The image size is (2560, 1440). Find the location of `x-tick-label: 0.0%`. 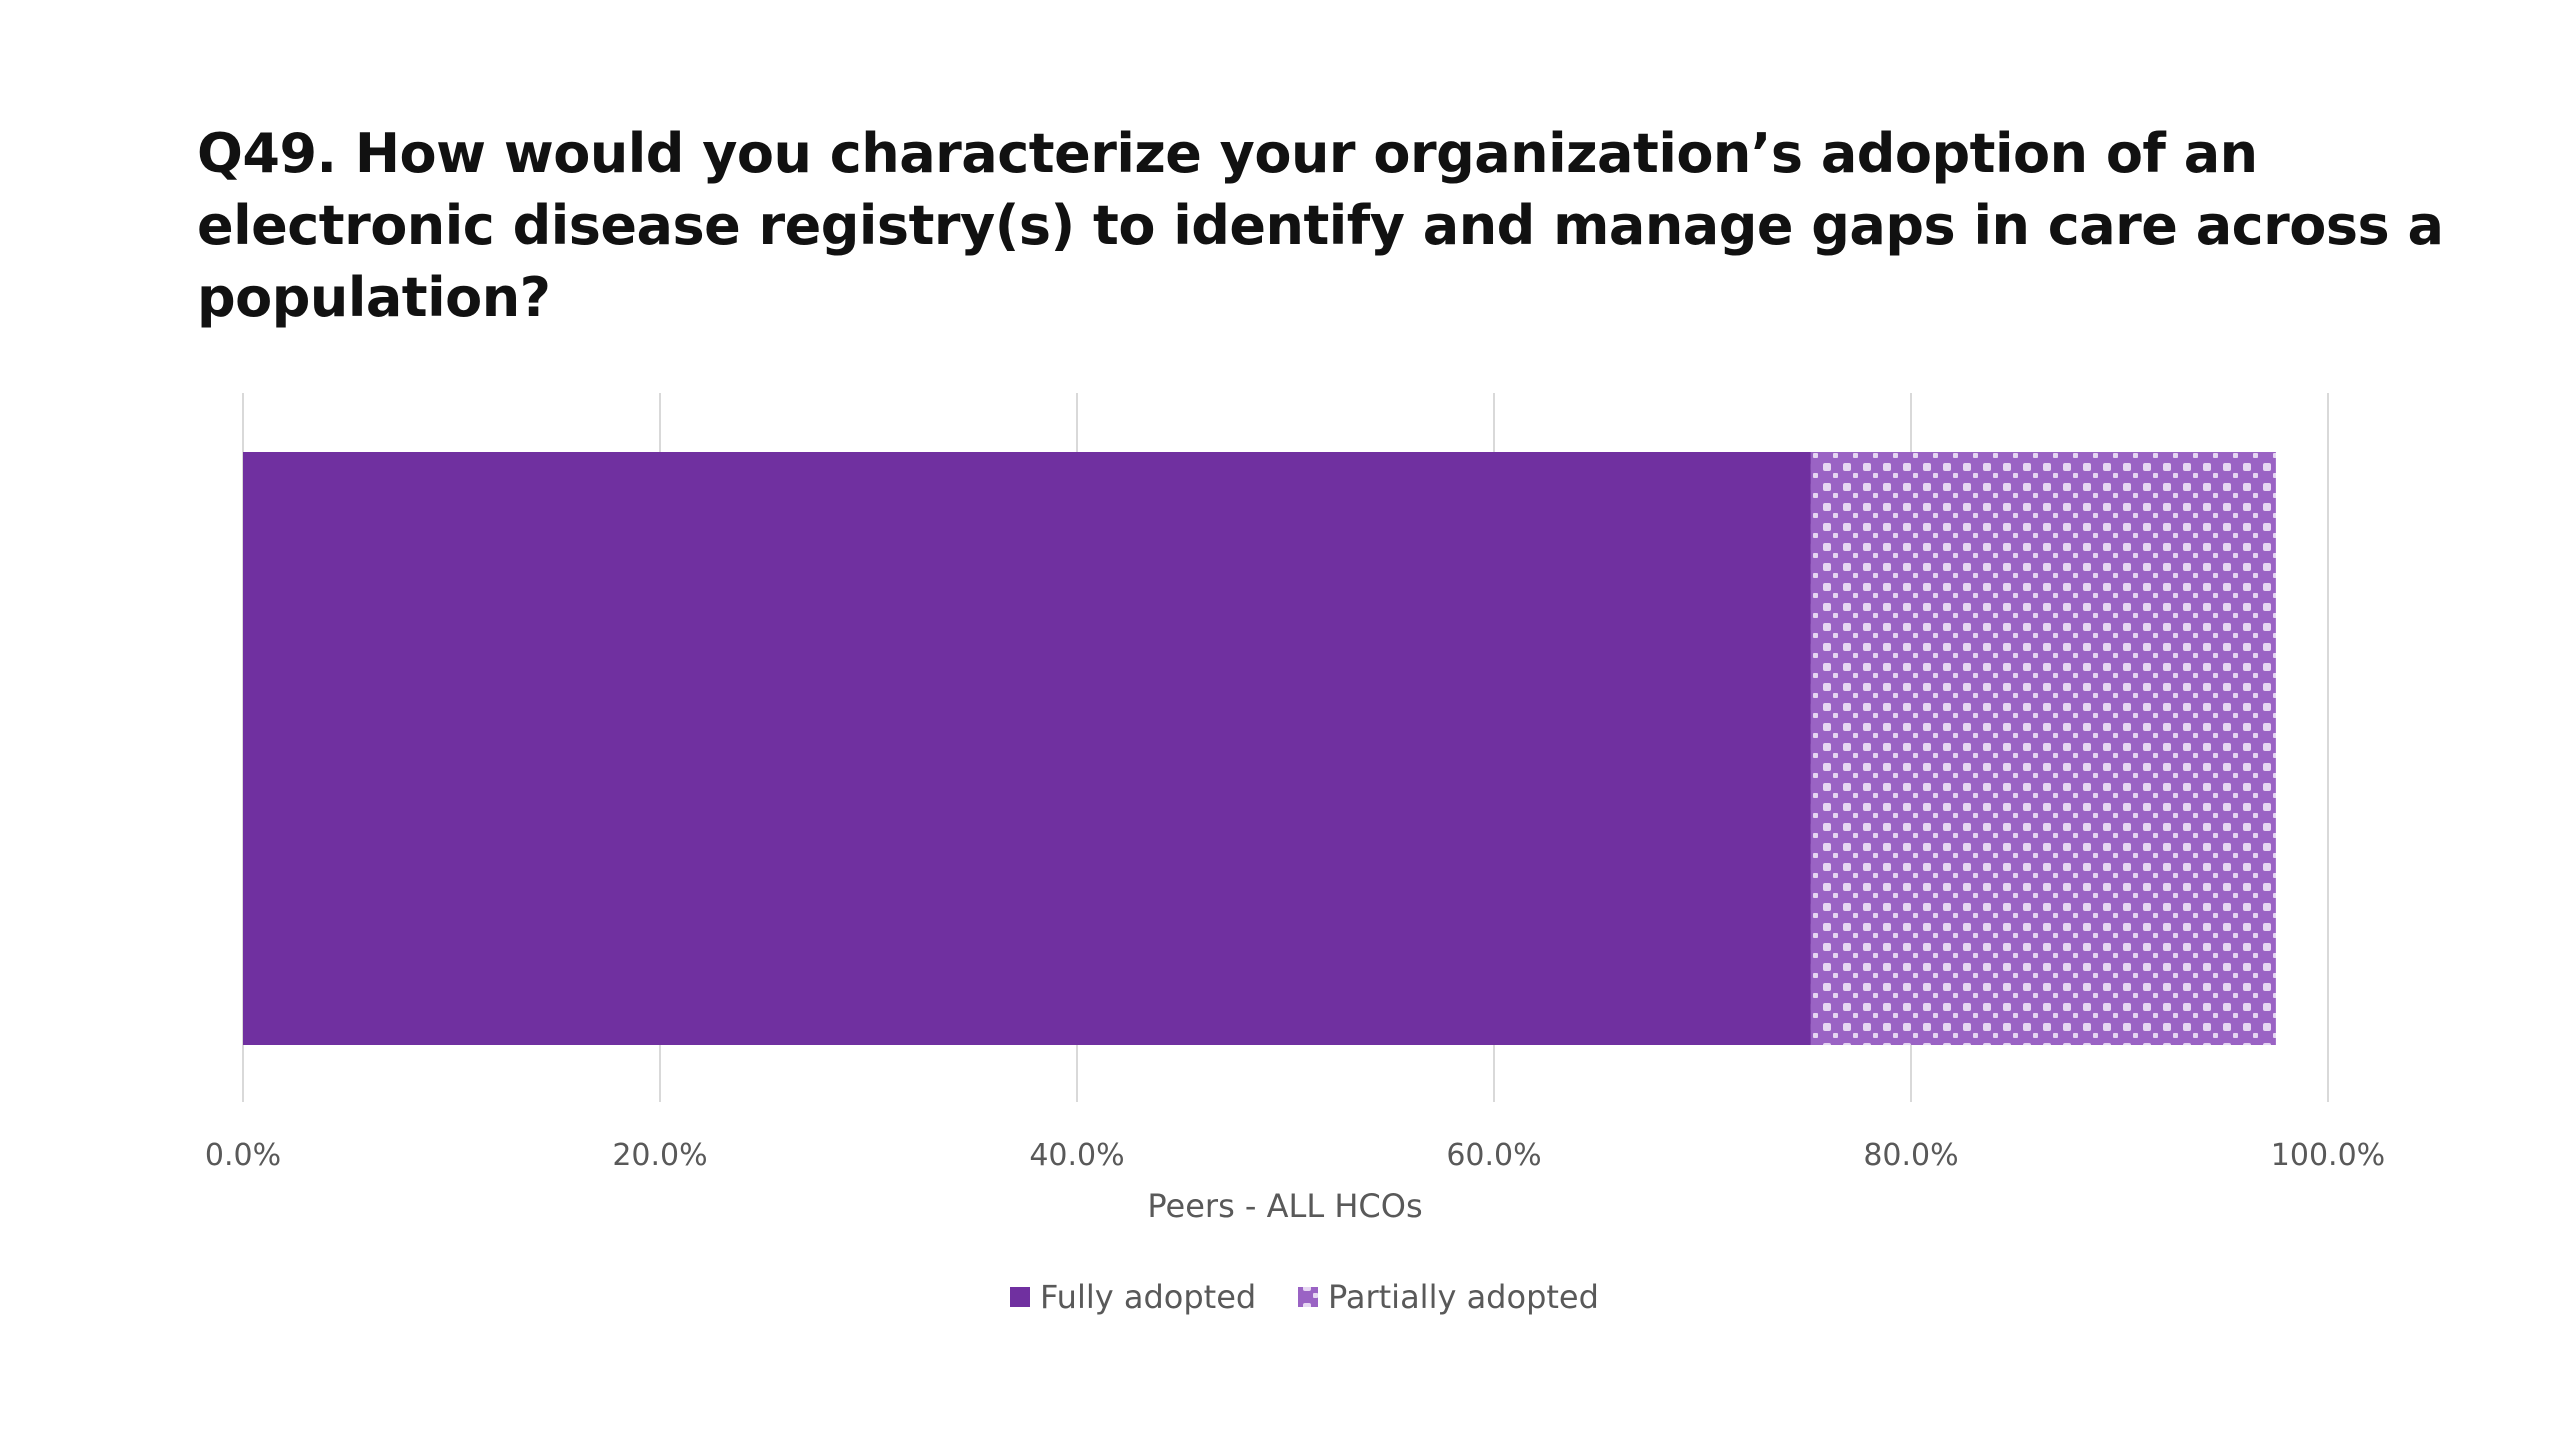

x-tick-label: 0.0% is located at coordinates (243, 1155).